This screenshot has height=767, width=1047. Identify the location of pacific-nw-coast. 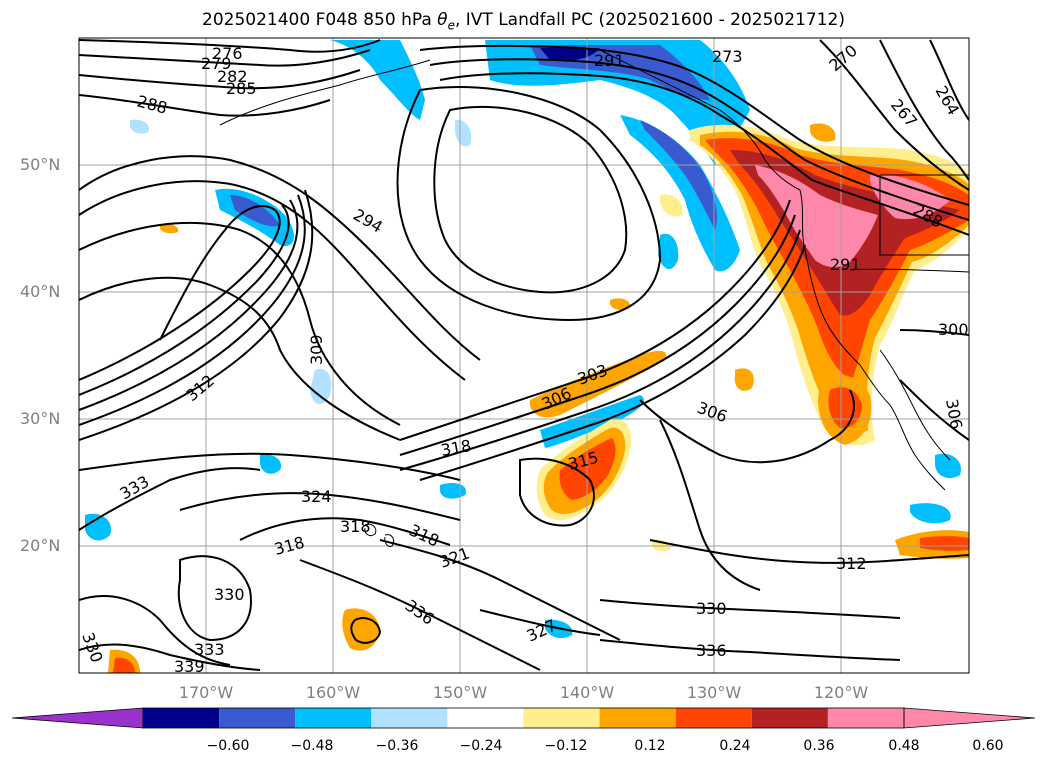
(830, 277).